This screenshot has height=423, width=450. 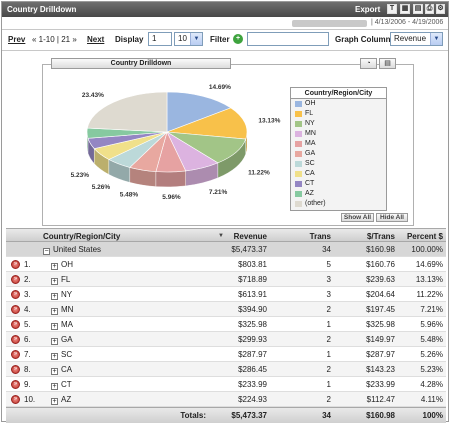 I want to click on totals-trans: 34, so click(x=326, y=415).